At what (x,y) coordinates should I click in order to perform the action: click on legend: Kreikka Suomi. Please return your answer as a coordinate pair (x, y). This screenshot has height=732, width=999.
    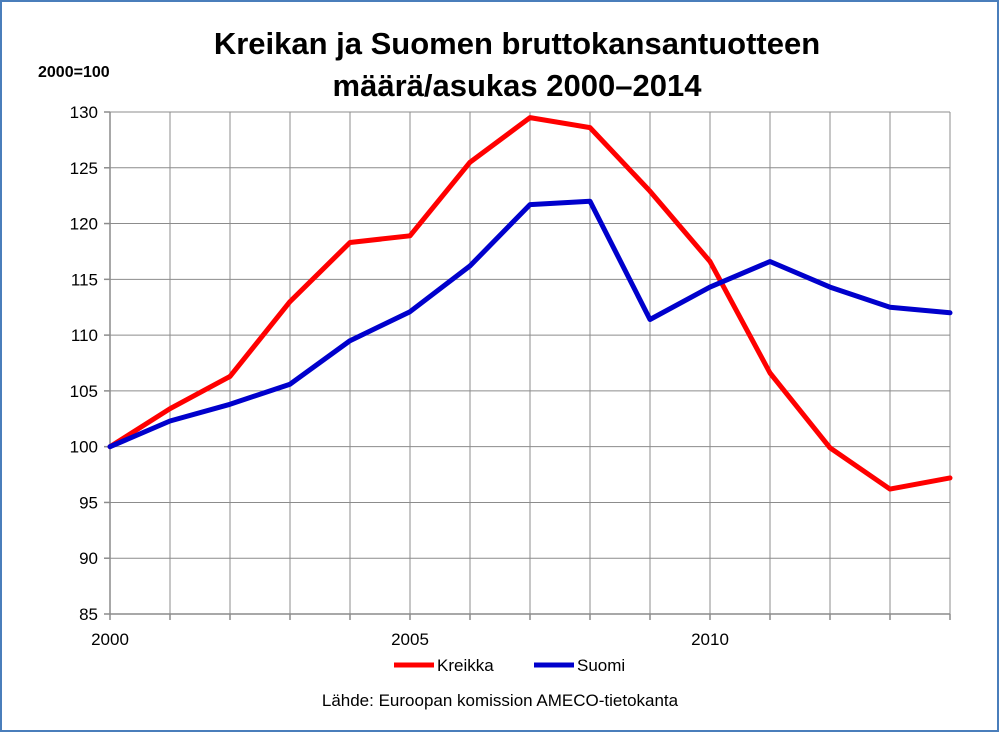
    Looking at the image, I should click on (509, 665).